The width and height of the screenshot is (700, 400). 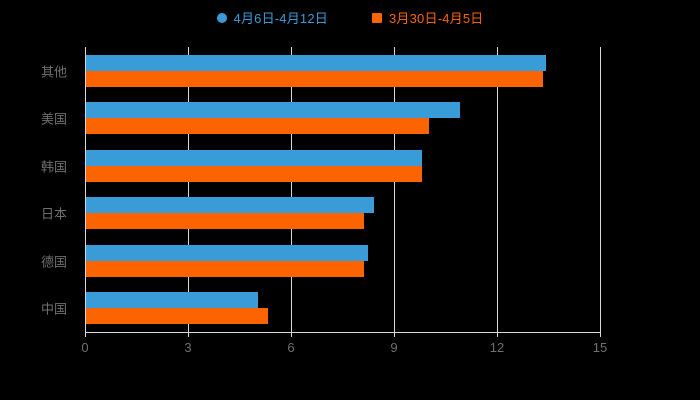 What do you see at coordinates (497, 347) in the screenshot?
I see `x-tick-label: 12` at bounding box center [497, 347].